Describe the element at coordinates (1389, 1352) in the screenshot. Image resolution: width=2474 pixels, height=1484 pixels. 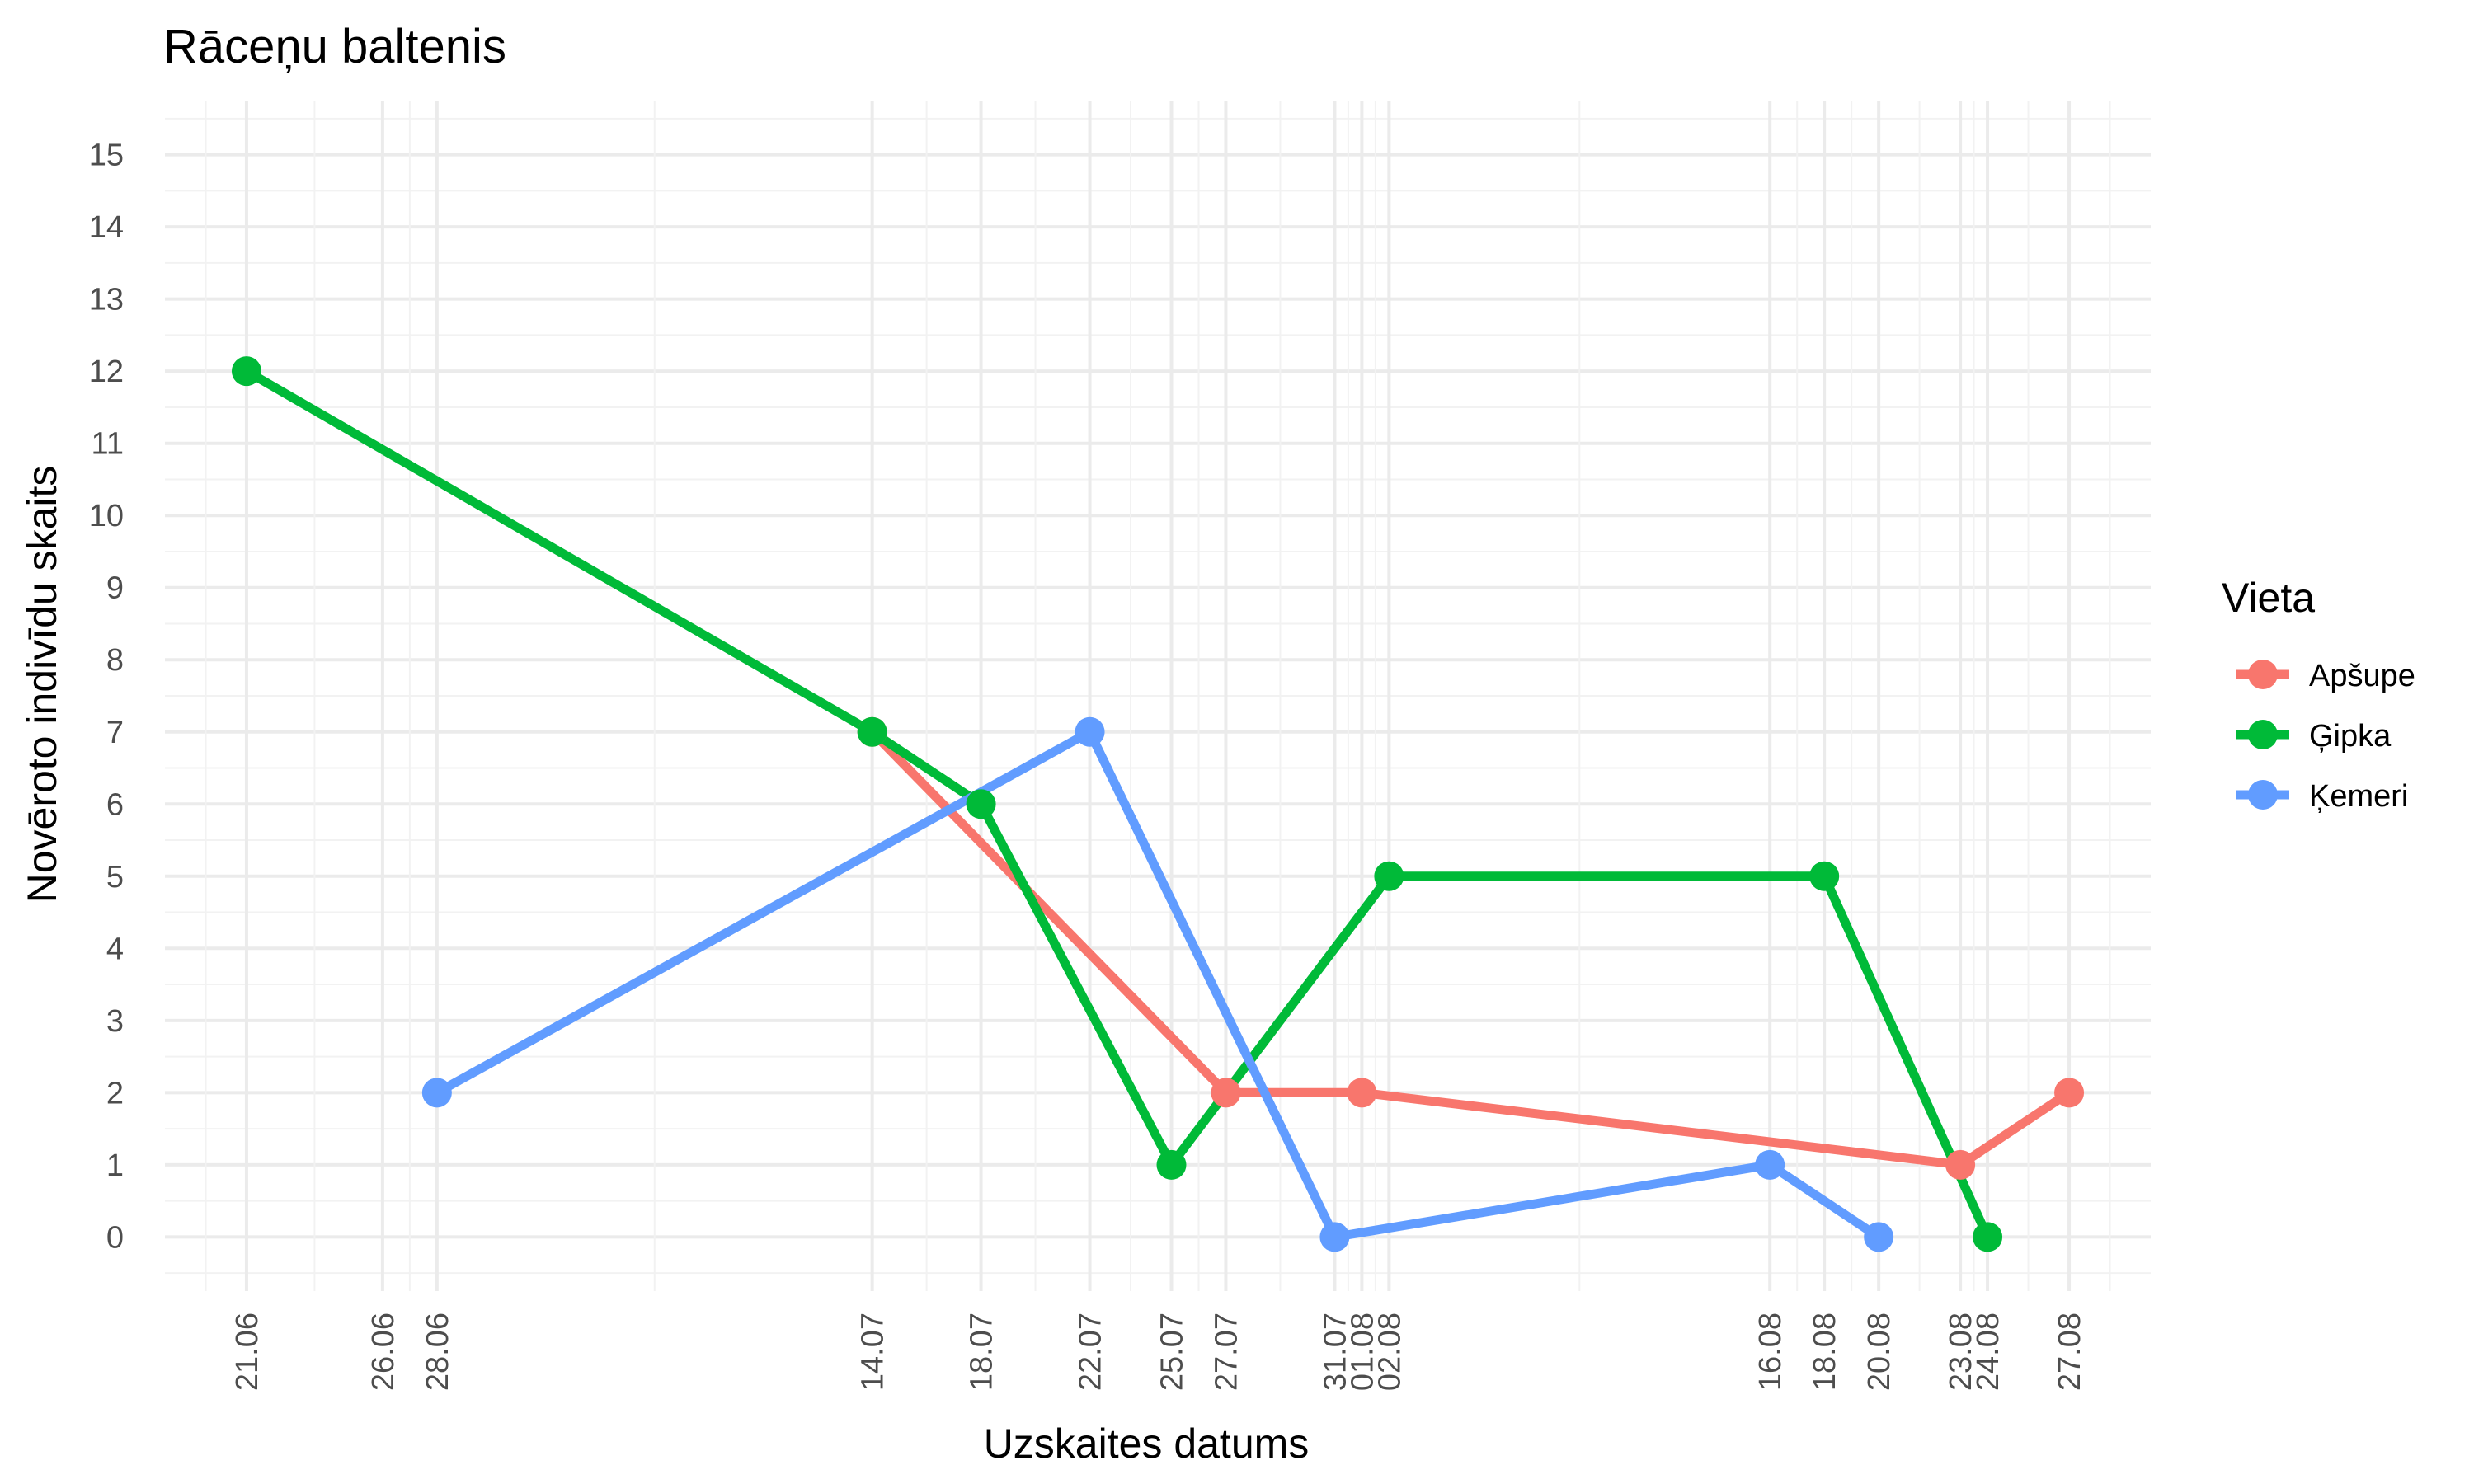
I see `x-tick-label: 02.08` at that location.